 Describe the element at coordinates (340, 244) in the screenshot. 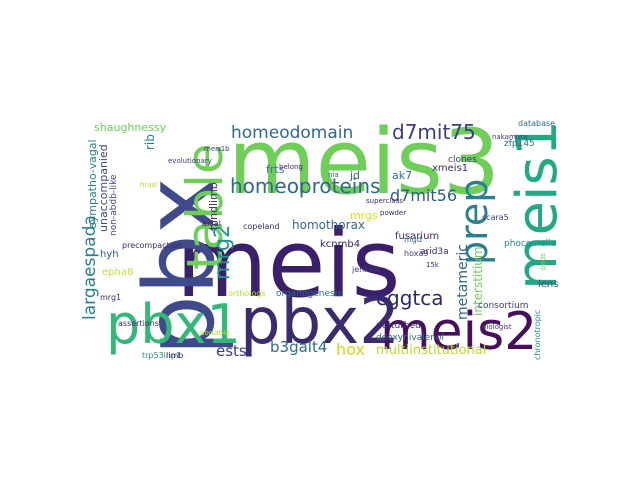

I see `cloud-word: kcnmb4` at that location.